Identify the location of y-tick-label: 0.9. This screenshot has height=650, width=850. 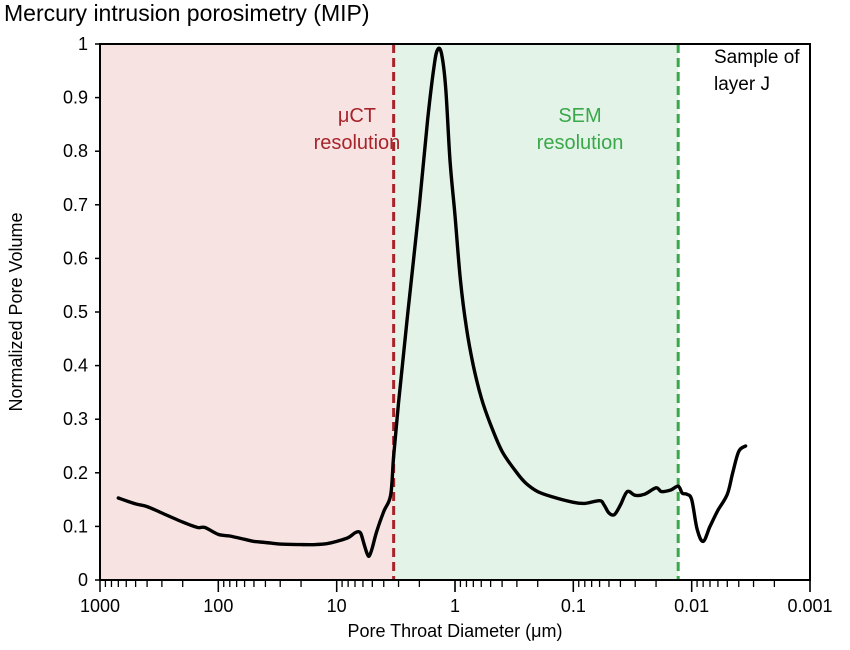
(75, 98).